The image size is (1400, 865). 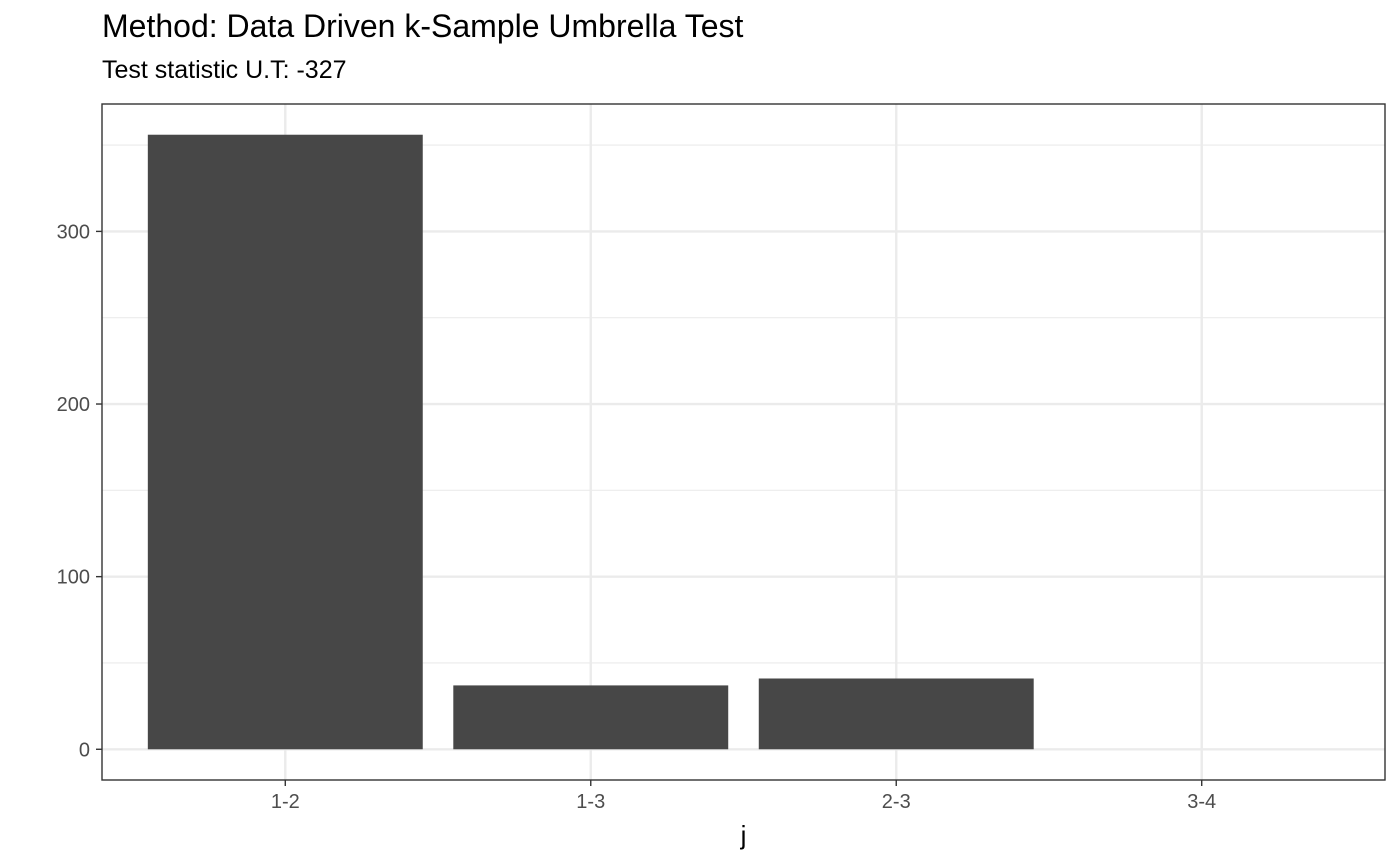 What do you see at coordinates (84, 750) in the screenshot?
I see `y-tick-label: 0` at bounding box center [84, 750].